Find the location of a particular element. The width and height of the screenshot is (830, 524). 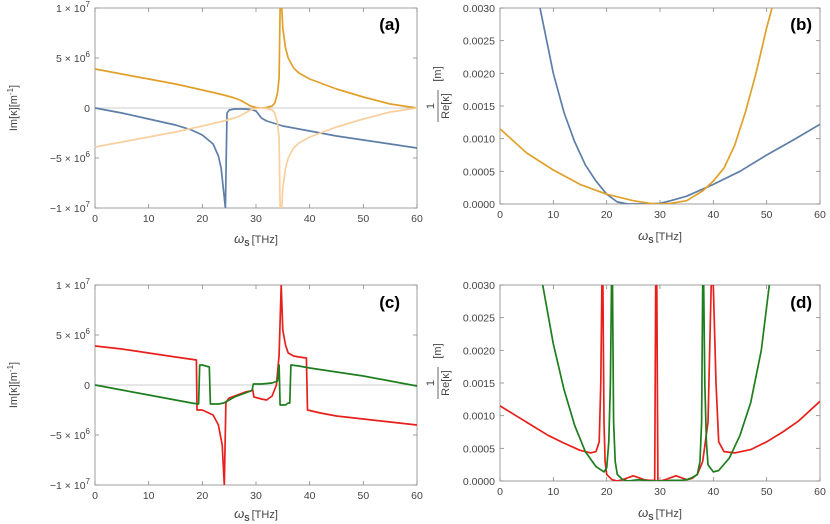

panel-b-series-blue is located at coordinates (679, 106).